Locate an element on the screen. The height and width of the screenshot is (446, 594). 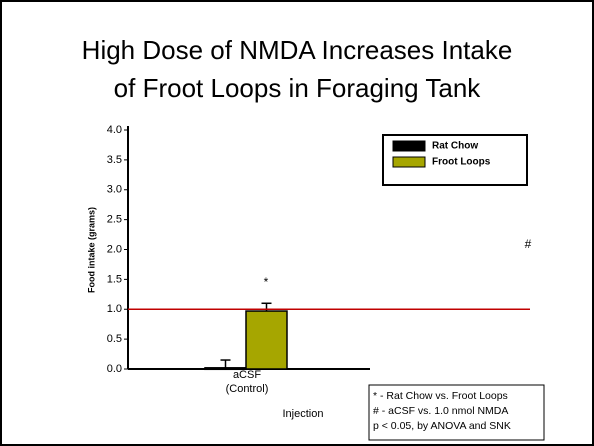
y-tick-label: 3.0 is located at coordinates (114, 190).